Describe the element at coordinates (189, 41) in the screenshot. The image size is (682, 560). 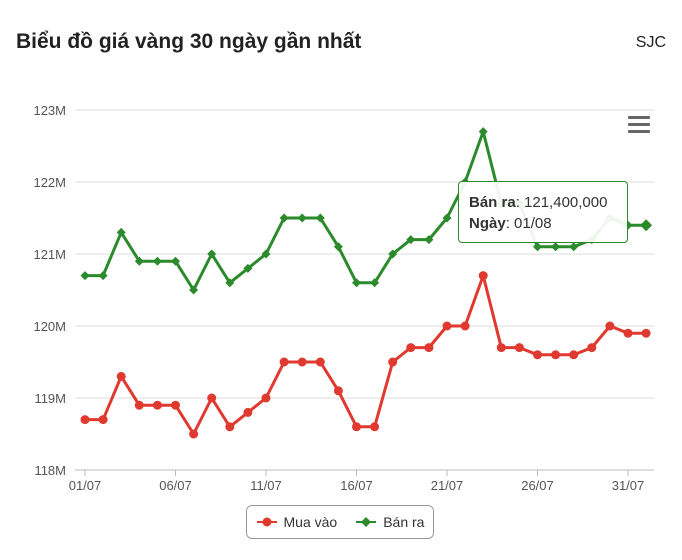
I see `chart-title: Biểu đồ giá vàng 30 ngày gần nhất` at that location.